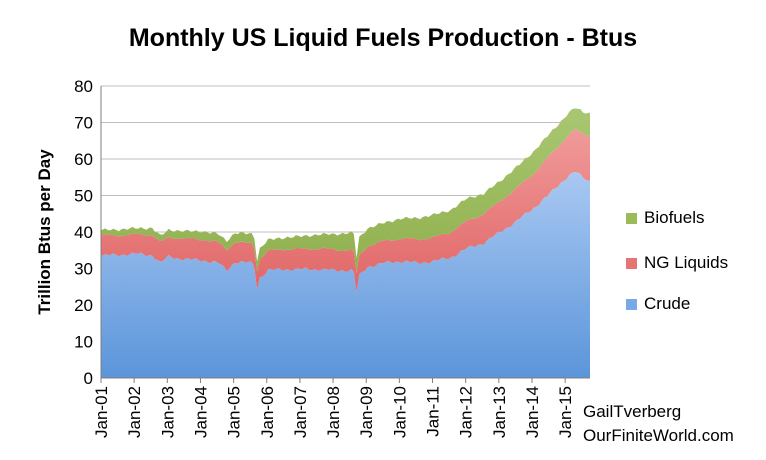 The height and width of the screenshot is (460, 766). I want to click on x-tick-label-Jan-11: Jan-11, so click(433, 411).